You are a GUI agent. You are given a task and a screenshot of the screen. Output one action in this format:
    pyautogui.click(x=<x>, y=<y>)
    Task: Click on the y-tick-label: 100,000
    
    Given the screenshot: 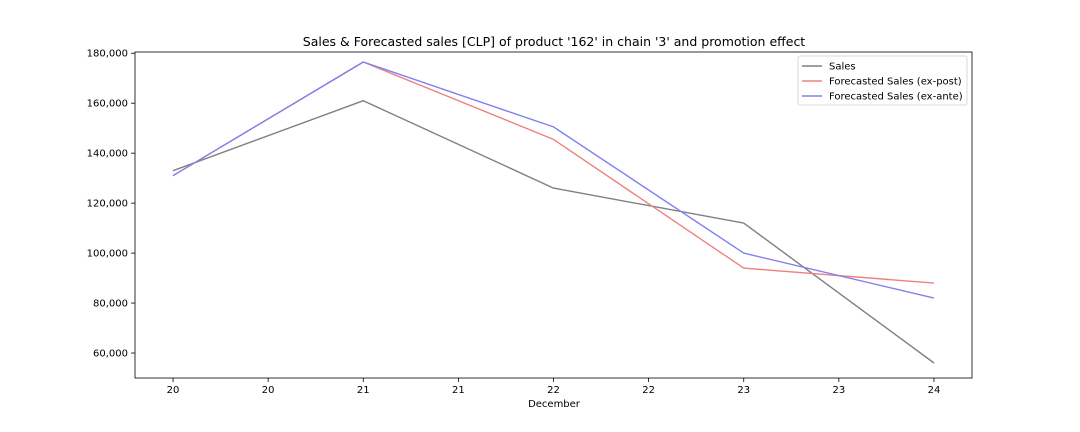 What is the action you would take?
    pyautogui.click(x=107, y=254)
    